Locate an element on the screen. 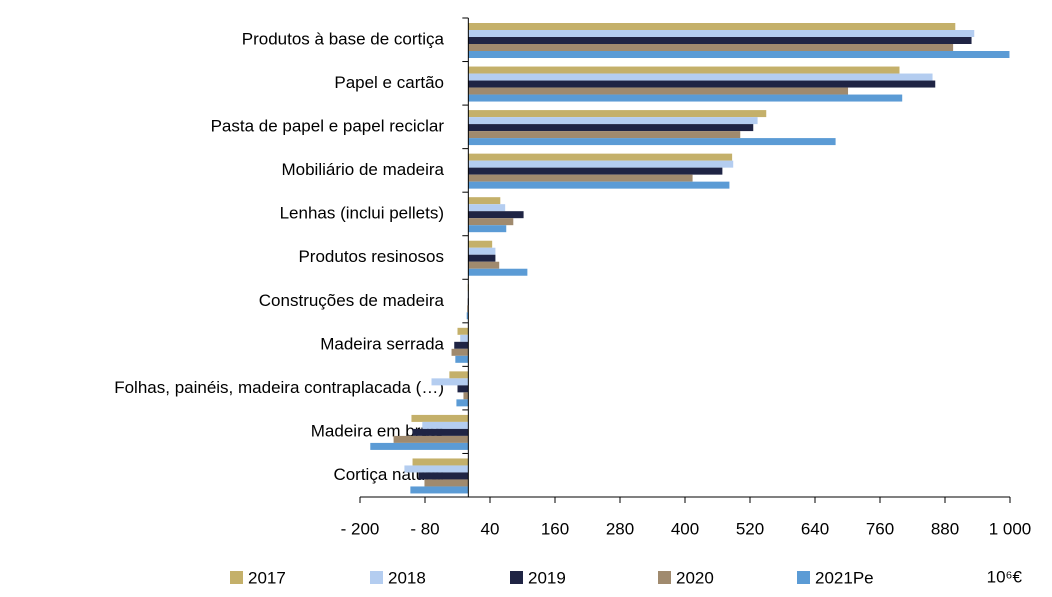 This screenshot has height=597, width=1052. x-tick-label: 640 is located at coordinates (815, 528).